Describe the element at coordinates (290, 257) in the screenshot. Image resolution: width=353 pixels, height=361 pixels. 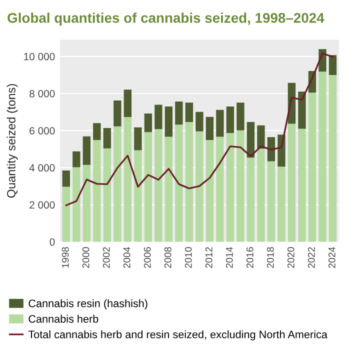
I see `x-tick-label: 2020` at that location.